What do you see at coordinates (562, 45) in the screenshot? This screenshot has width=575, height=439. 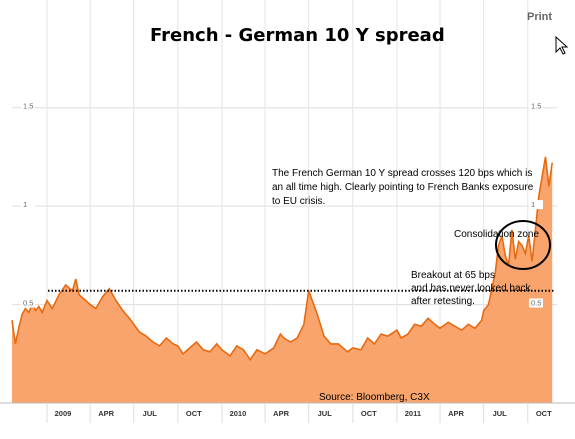 I see `pointer-cursor-icon` at bounding box center [562, 45].